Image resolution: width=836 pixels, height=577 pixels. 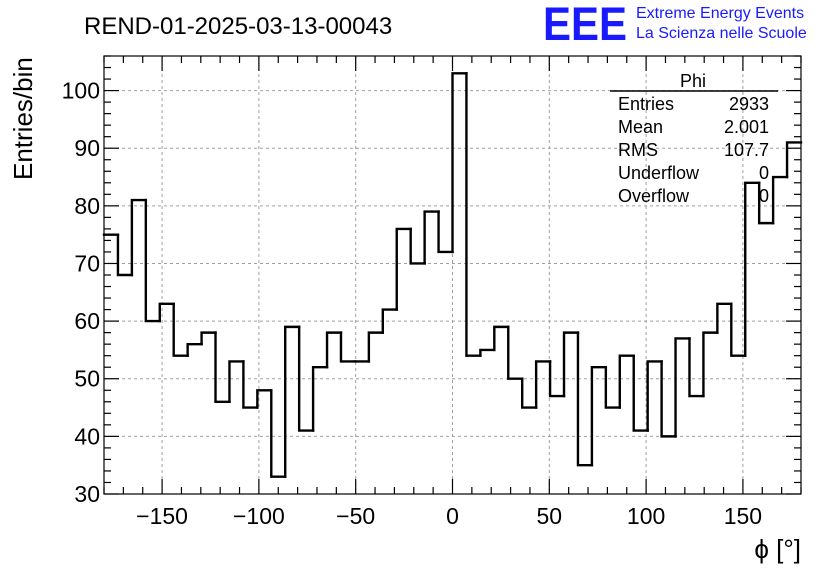 I want to click on x-tick-label: 50, so click(x=550, y=516).